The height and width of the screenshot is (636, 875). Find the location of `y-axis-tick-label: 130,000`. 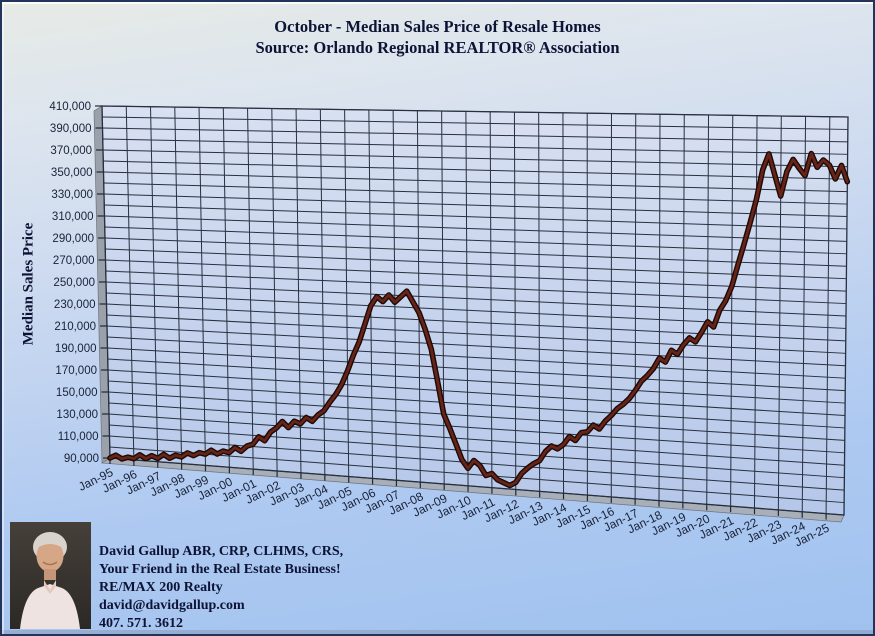

y-axis-tick-label: 130,000 is located at coordinates (77, 415).